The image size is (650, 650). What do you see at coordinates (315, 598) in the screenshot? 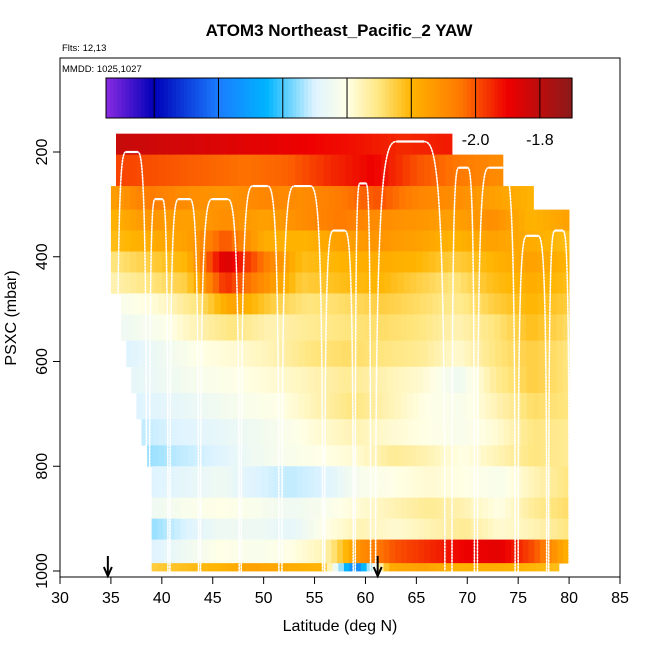
I see `x-tick-label: 55` at bounding box center [315, 598].